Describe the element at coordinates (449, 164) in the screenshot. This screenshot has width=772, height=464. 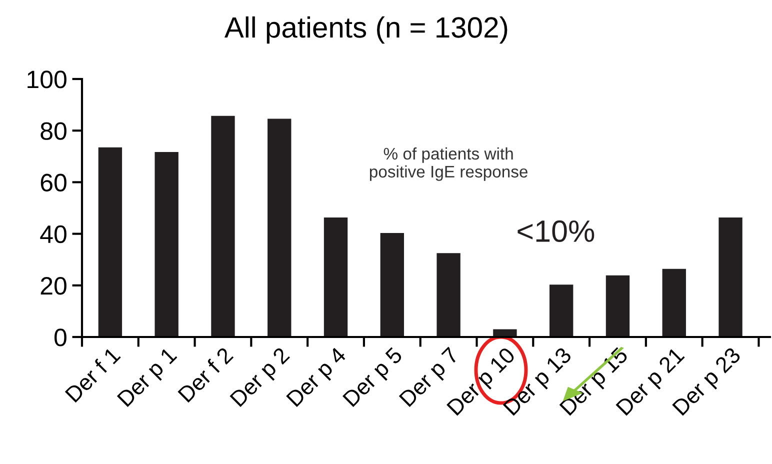
I see `annotation: % of patients with positive IgE response` at that location.